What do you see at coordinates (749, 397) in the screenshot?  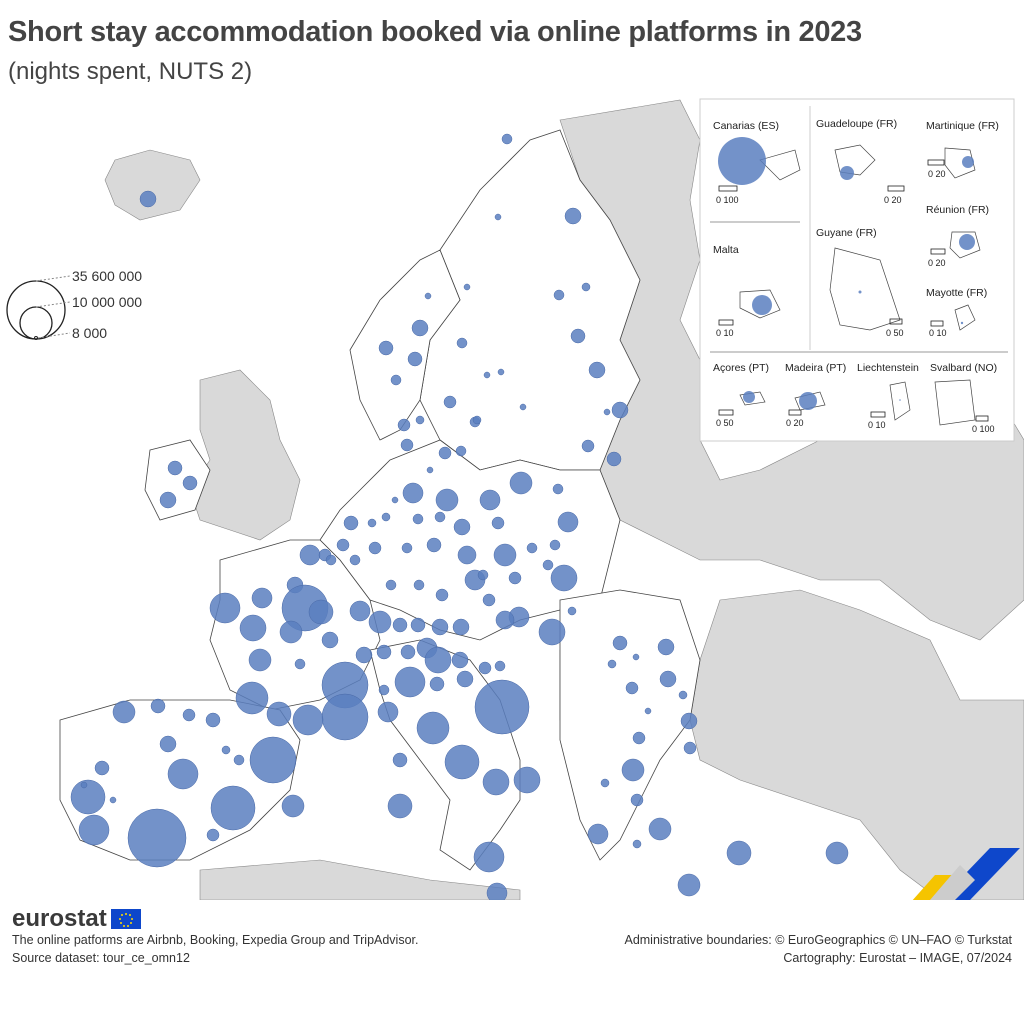 I see `bubble-acores` at bounding box center [749, 397].